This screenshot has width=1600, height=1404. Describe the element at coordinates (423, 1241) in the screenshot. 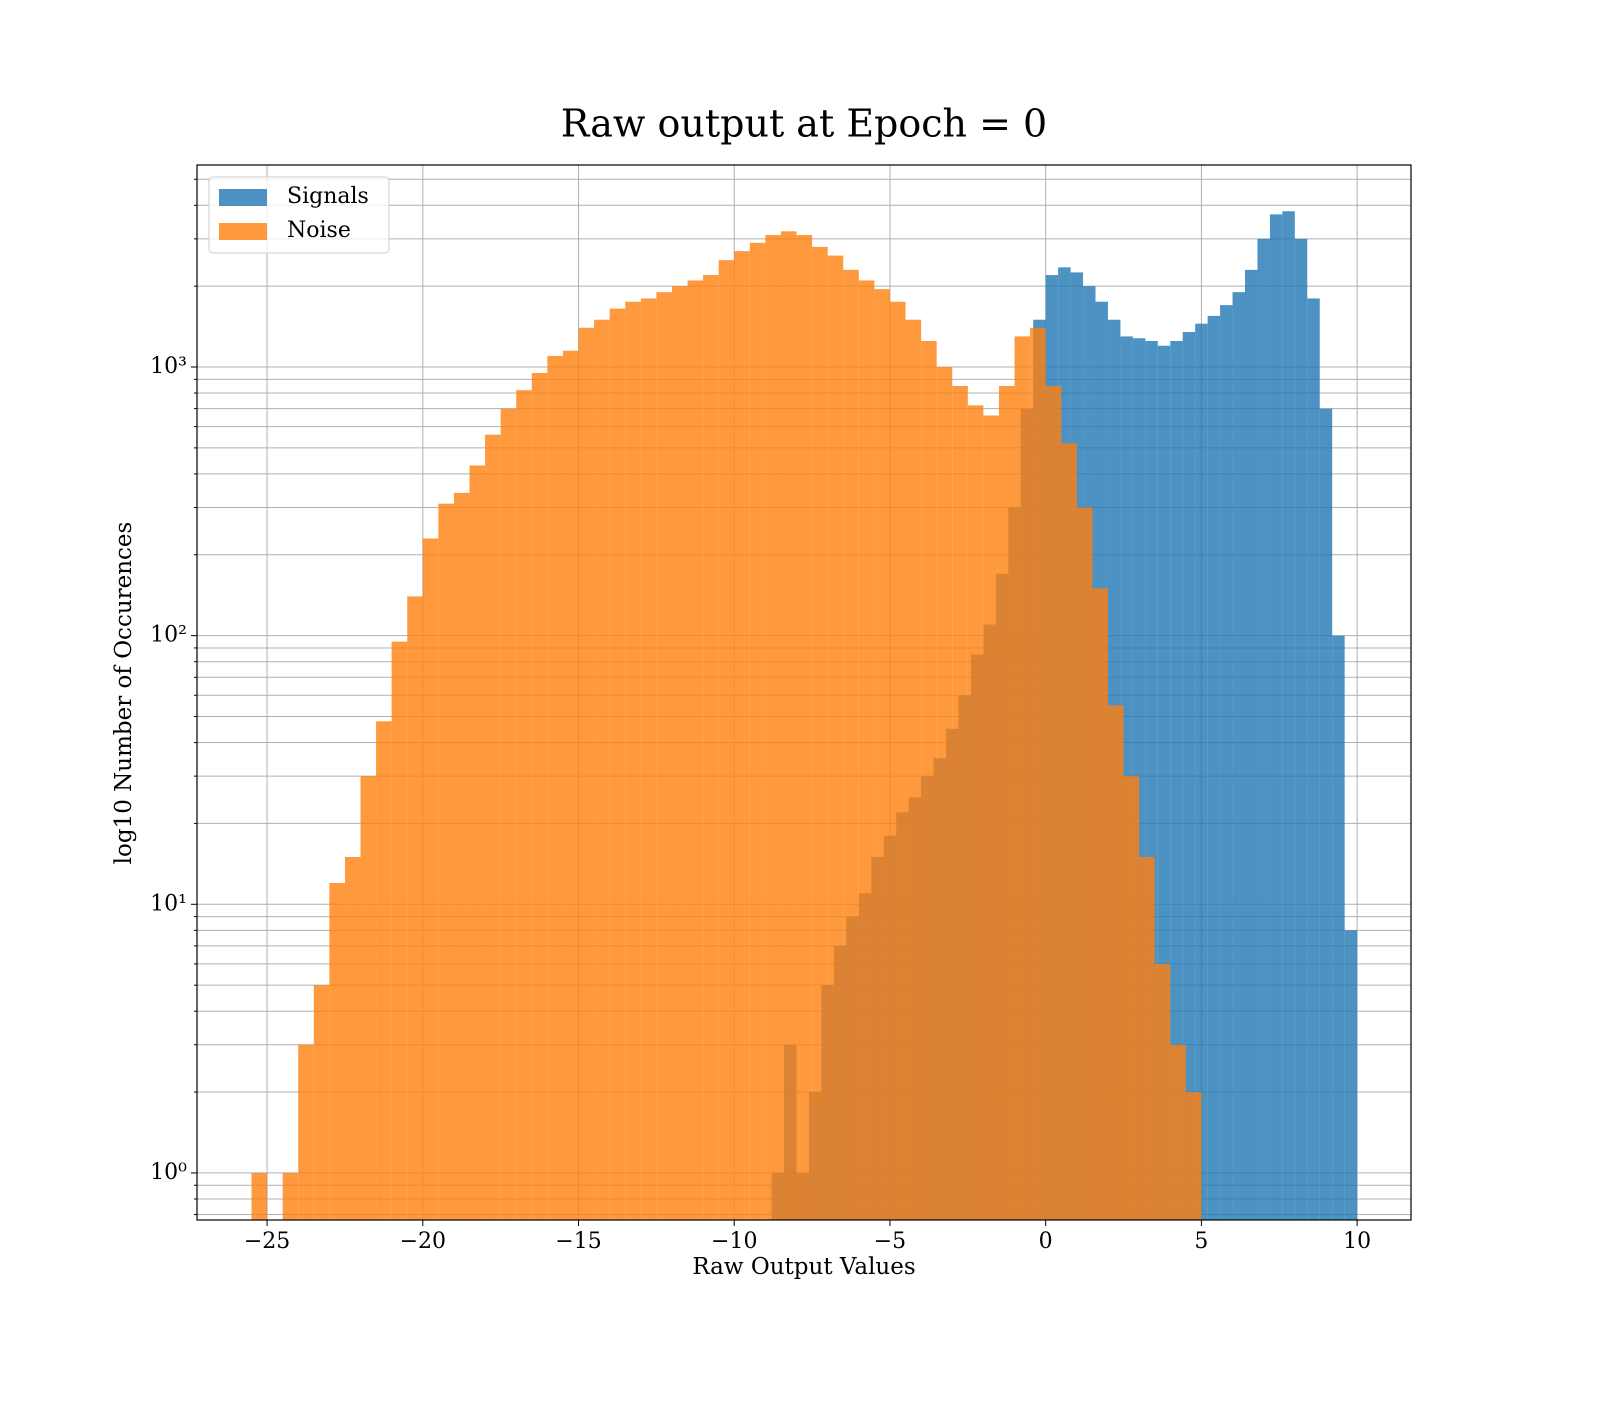

I see `x-tick-label: −20` at that location.